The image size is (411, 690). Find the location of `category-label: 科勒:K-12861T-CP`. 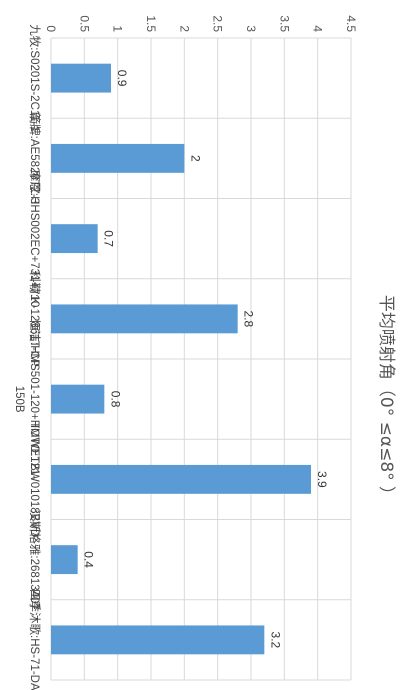

category-label: 科勒:K-12861T-CP is located at coordinates (35, 319).